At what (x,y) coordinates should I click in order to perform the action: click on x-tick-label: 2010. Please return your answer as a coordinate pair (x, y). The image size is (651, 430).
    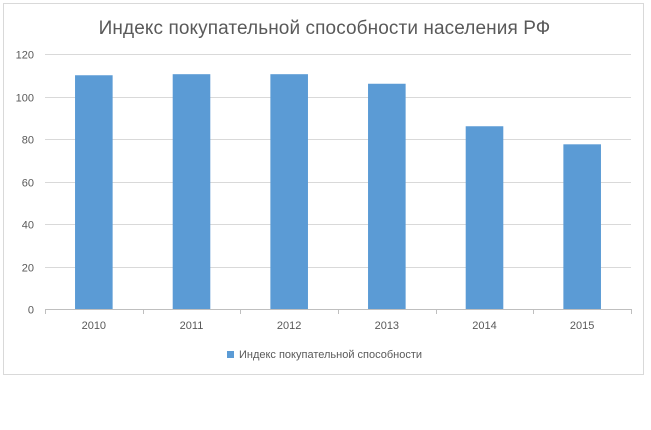
    Looking at the image, I should click on (94, 326).